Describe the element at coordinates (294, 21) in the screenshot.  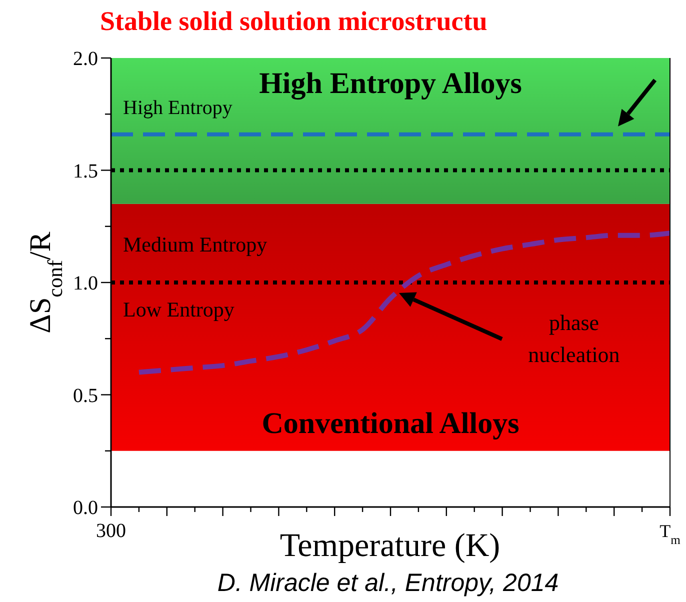
I see `chart-title: Stable solid solution microstructu` at that location.